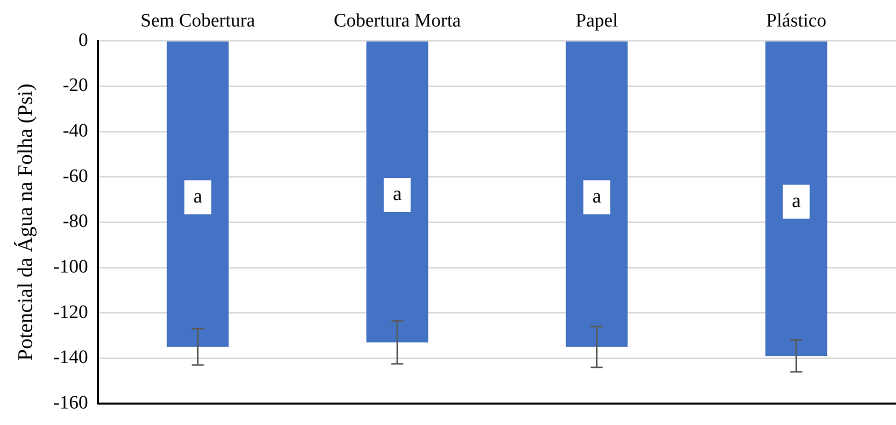 This screenshot has height=425, width=896. Describe the element at coordinates (398, 21) in the screenshot. I see `x-tick-label: Cobertura Morta` at that location.